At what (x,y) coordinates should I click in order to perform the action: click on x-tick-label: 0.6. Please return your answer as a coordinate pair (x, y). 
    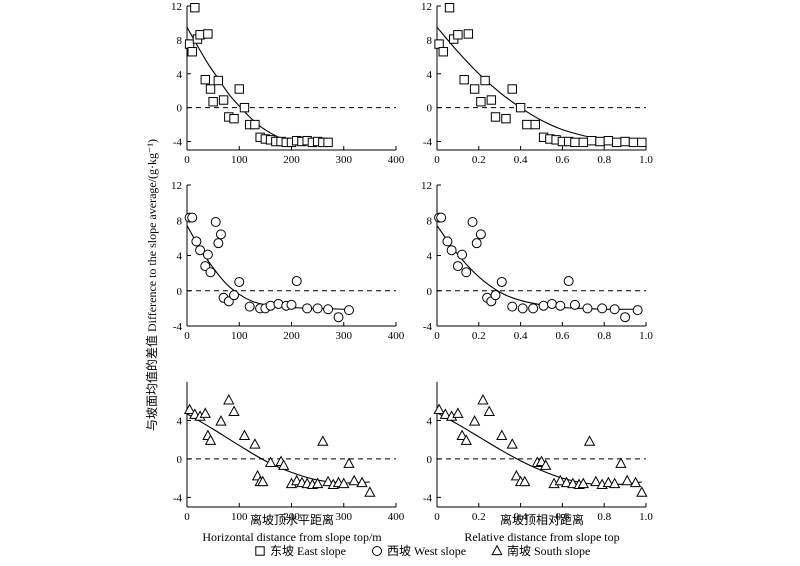
    Looking at the image, I should click on (563, 336).